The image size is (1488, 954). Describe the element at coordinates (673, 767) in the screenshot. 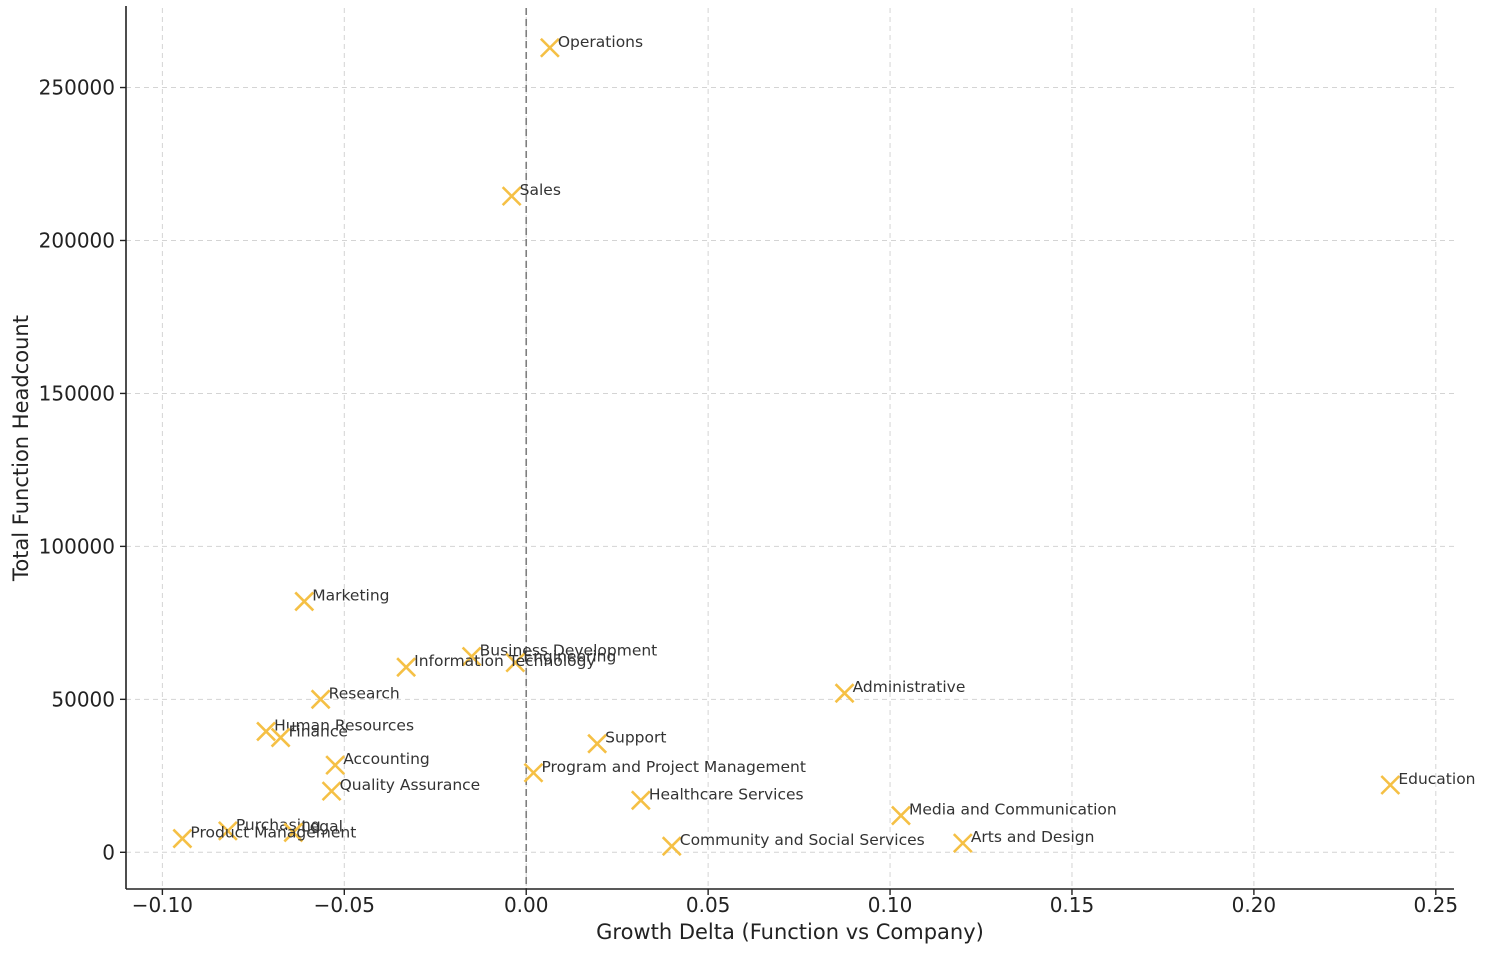

I see `point-label: Program and Project Management` at that location.